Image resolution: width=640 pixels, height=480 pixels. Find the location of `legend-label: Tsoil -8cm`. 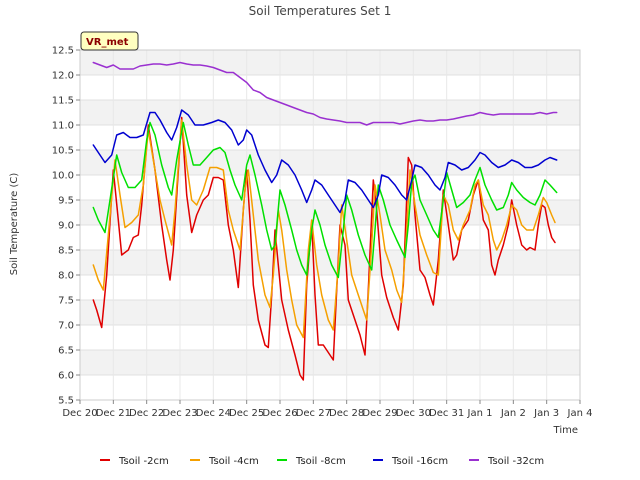

legend-label: Tsoil -8cm is located at coordinates (320, 461).